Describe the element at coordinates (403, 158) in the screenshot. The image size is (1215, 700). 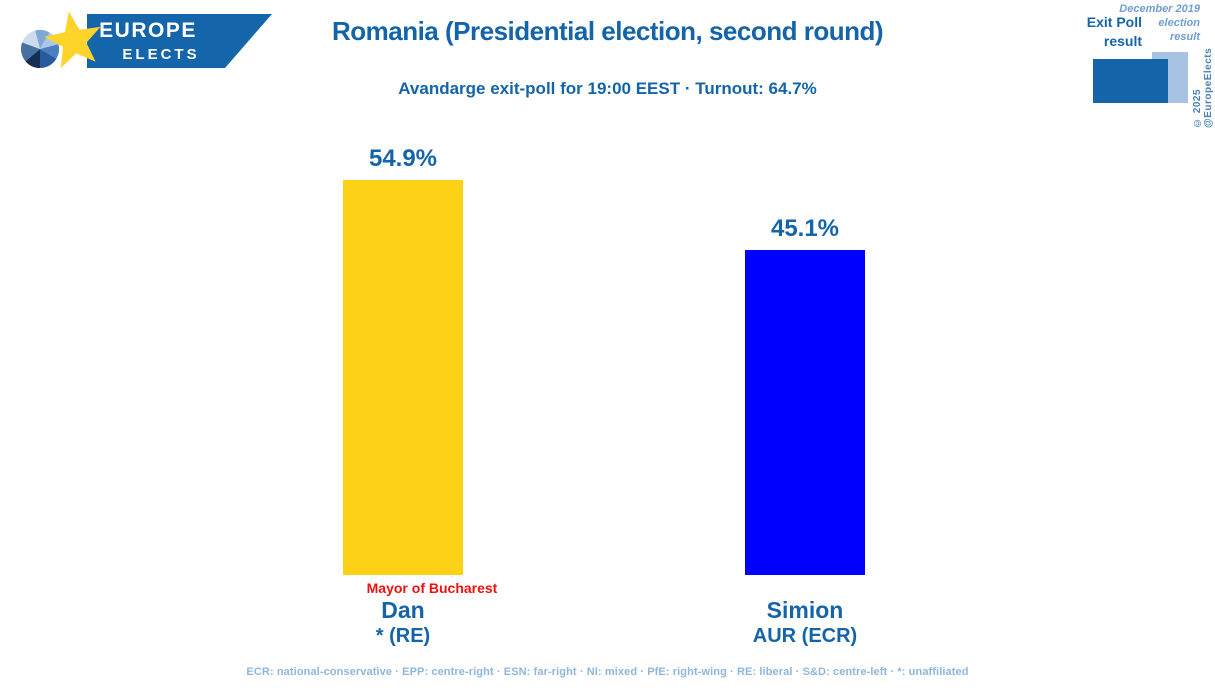
I see `bar-value-label-dan: 54.9%` at that location.